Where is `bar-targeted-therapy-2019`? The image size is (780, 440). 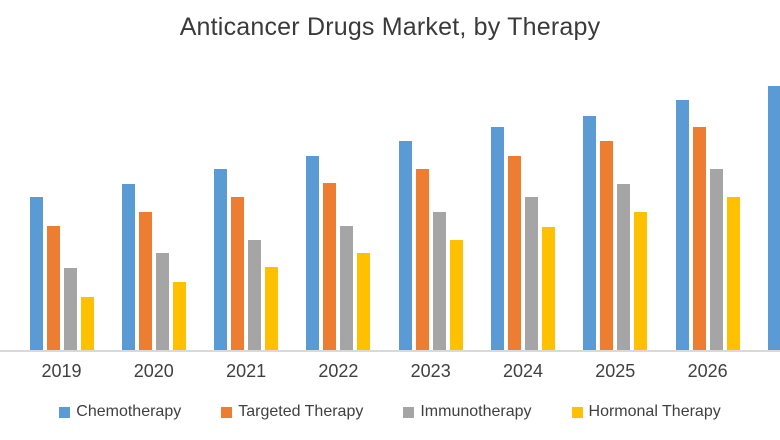
bar-targeted-therapy-2019 is located at coordinates (53, 288).